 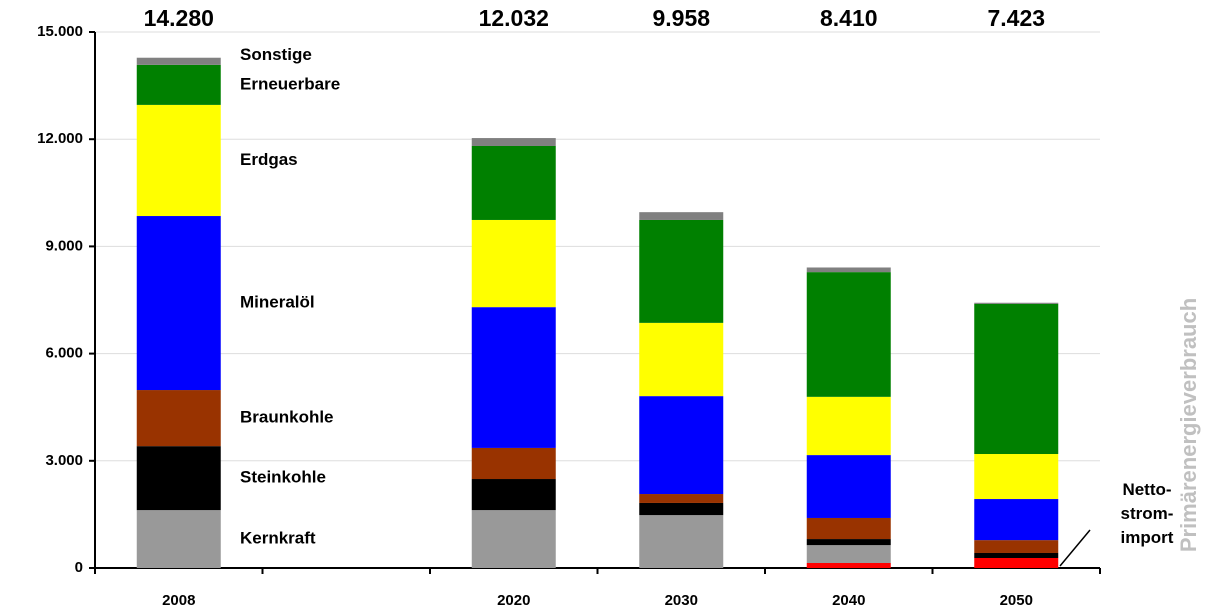 What do you see at coordinates (60, 138) in the screenshot?
I see `y-tick-label: 12.000` at bounding box center [60, 138].